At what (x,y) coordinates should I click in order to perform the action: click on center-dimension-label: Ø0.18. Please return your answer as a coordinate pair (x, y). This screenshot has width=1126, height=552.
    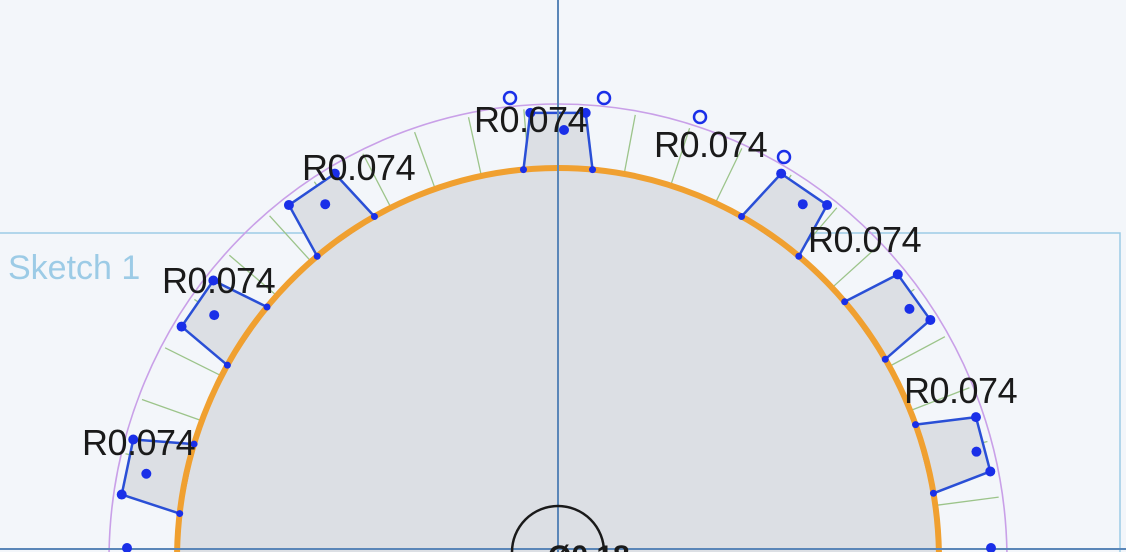
    Looking at the image, I should click on (589, 546).